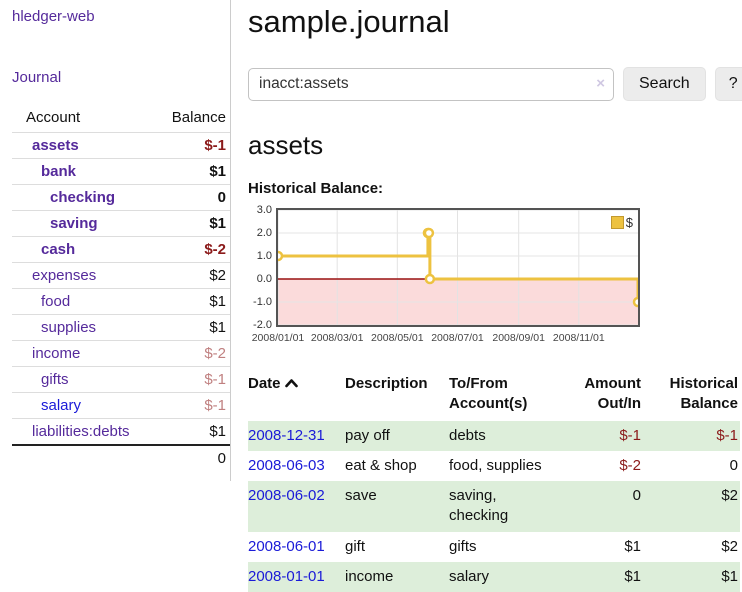 The width and height of the screenshot is (742, 592). I want to click on transaction-amount: $-1, so click(630, 435).